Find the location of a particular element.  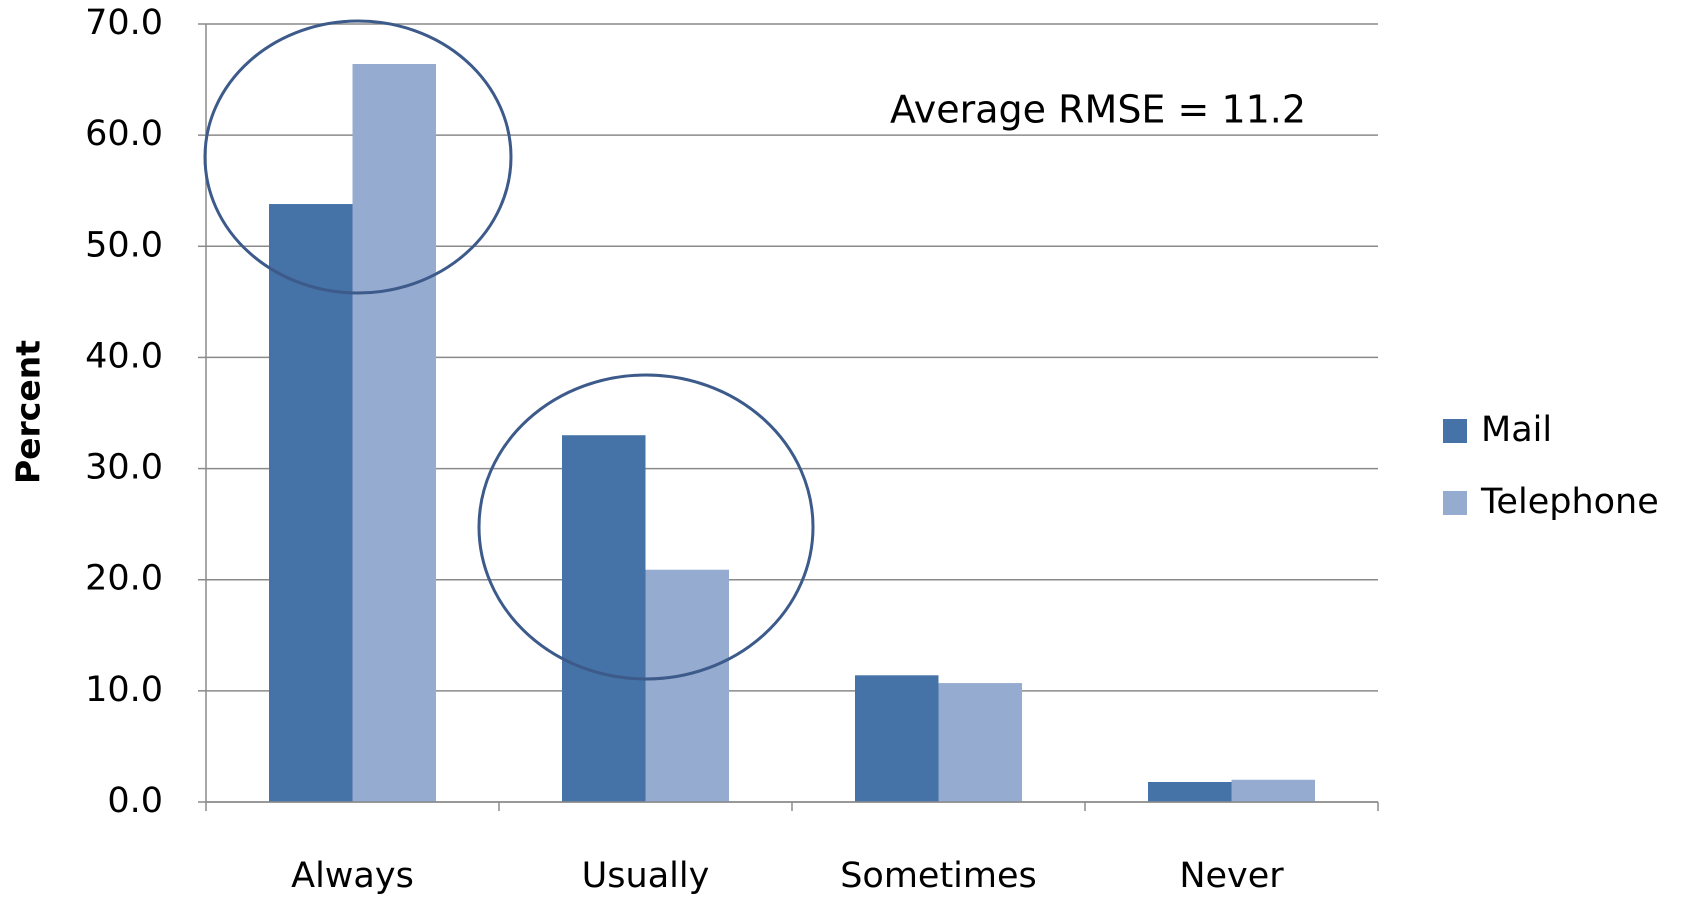

y-tick-label: 20.0 is located at coordinates (124, 579).